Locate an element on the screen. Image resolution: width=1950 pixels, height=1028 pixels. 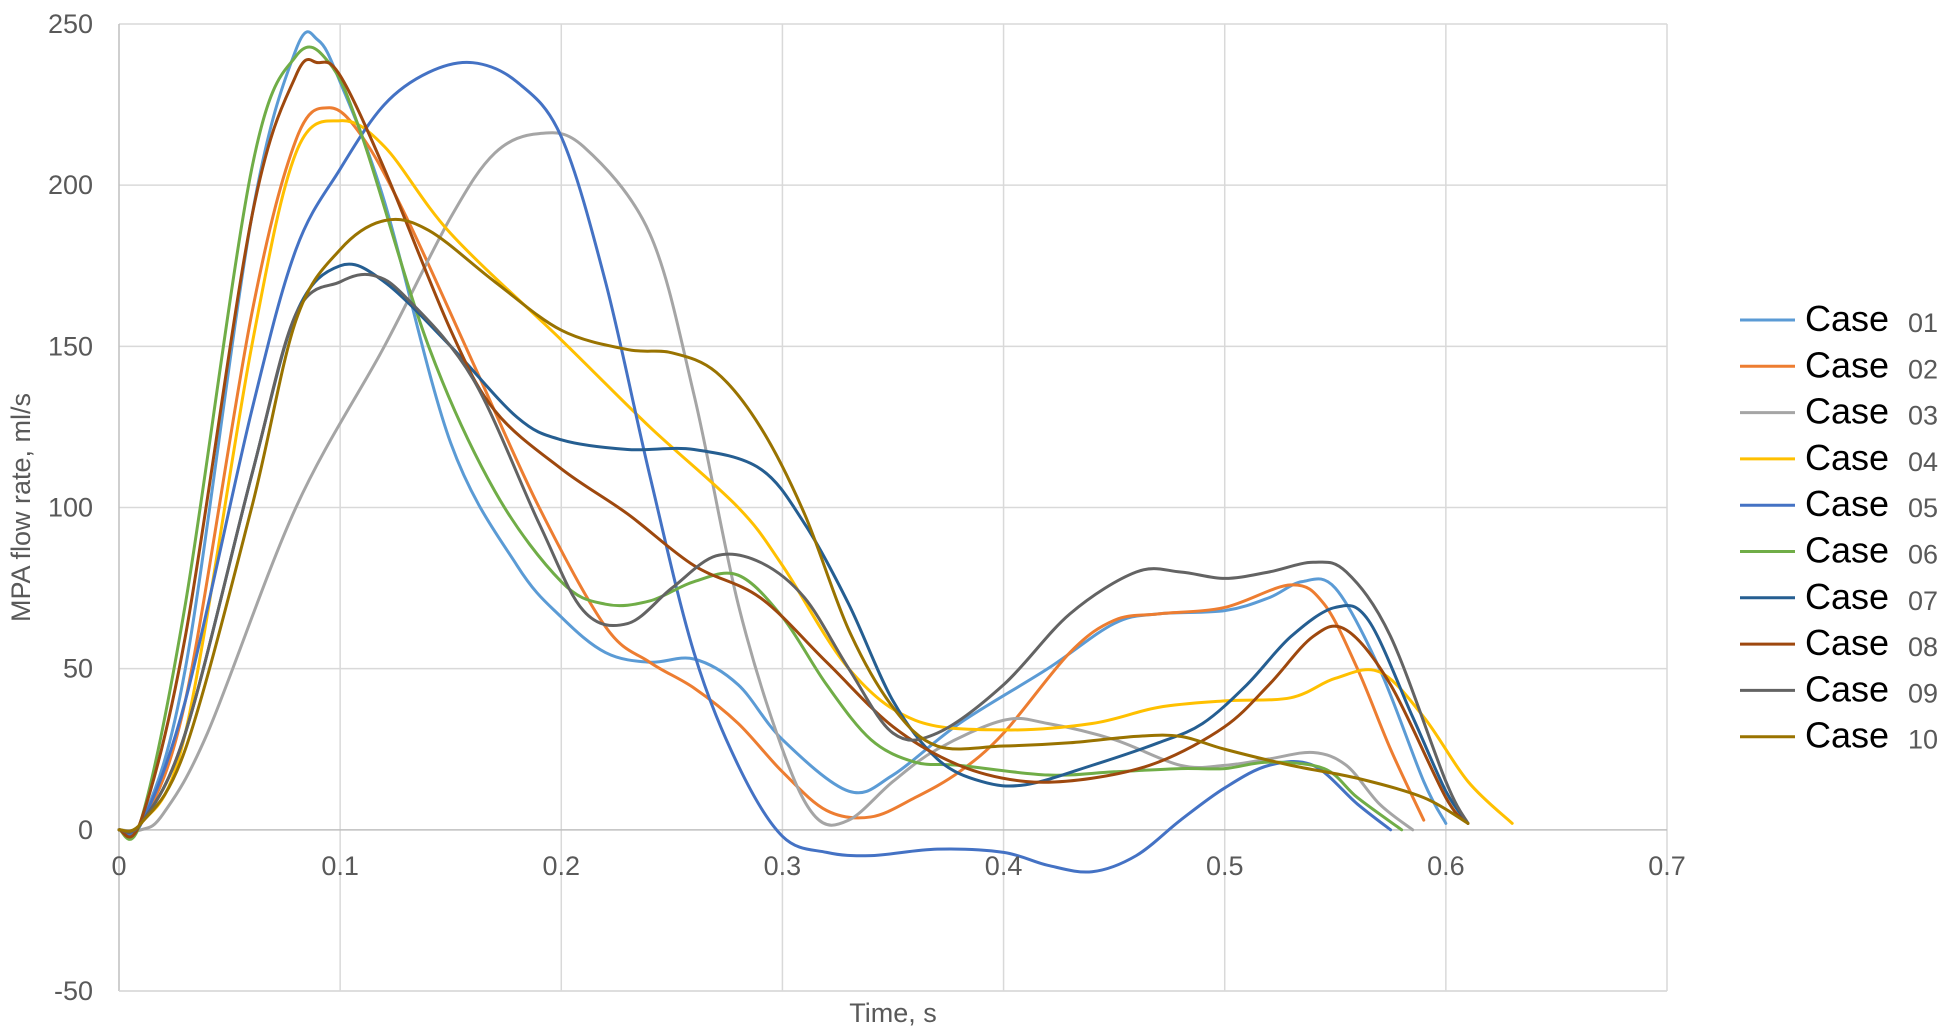
y-tick-label: -50 is located at coordinates (73, 991).